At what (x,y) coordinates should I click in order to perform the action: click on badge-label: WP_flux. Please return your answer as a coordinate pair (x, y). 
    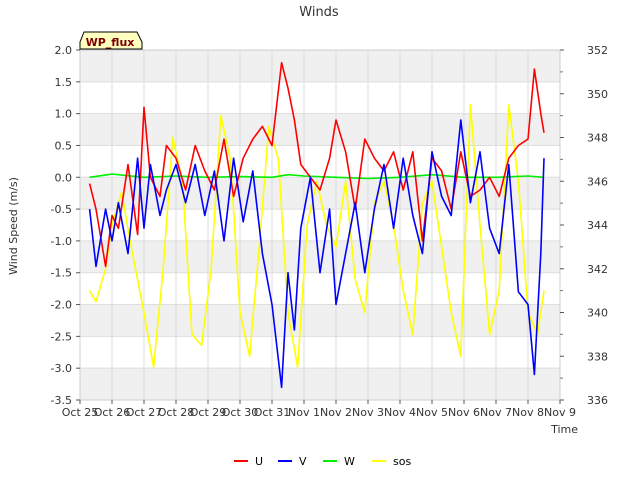
    Looking at the image, I should click on (110, 42).